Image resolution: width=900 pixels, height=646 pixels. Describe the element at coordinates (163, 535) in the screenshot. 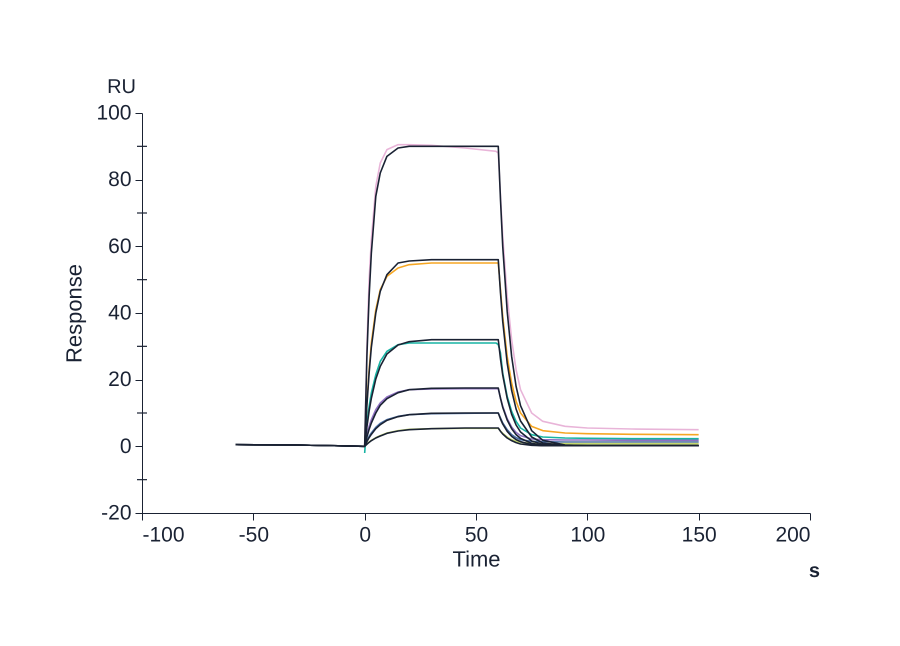

I see `x-tick-label: -100` at that location.